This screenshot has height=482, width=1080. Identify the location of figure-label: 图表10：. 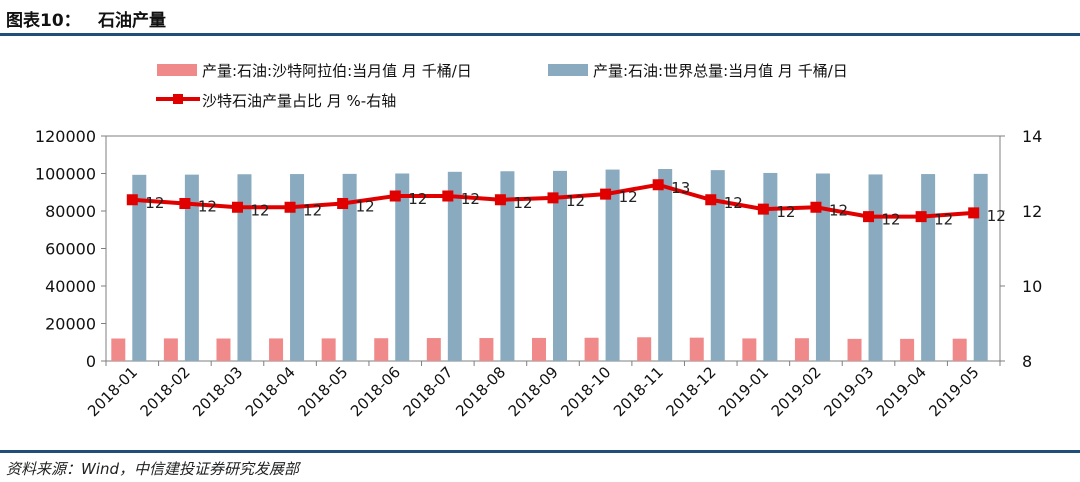
(43, 21).